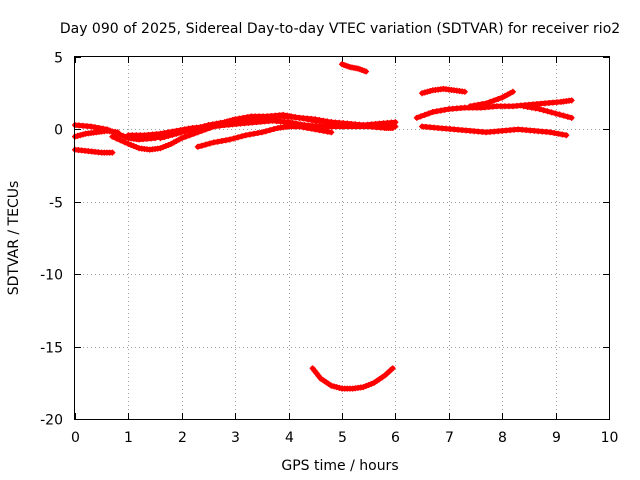 This screenshot has width=640, height=480. Describe the element at coordinates (128, 438) in the screenshot. I see `x-tick-label: 1` at that location.